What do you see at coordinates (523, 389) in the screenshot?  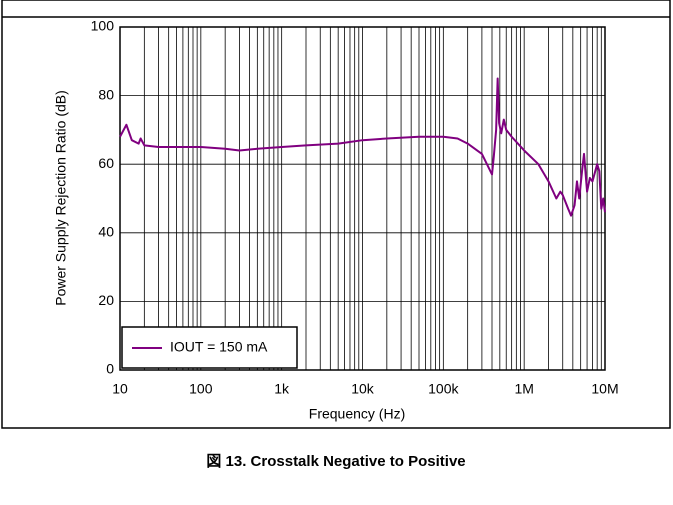 I see `x-tick-label: 1M` at bounding box center [523, 389].